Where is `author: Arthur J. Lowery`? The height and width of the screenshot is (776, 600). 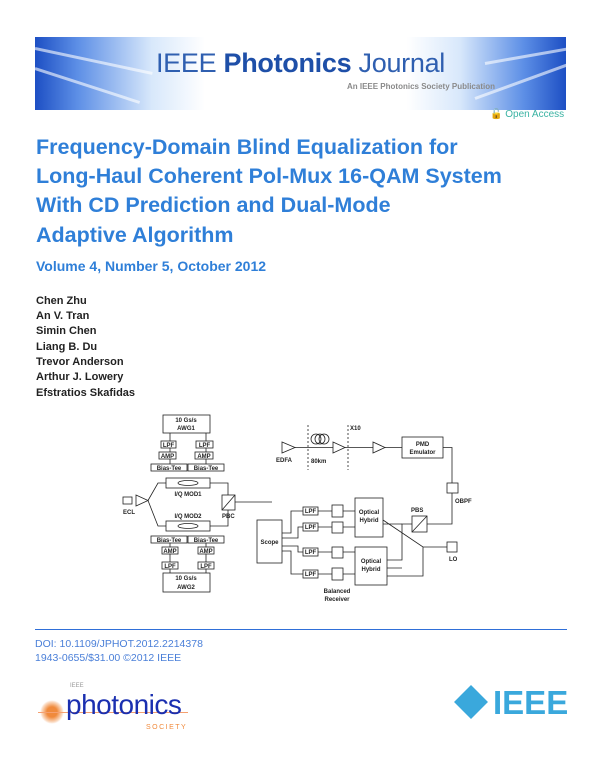
author: Arthur J. Lowery is located at coordinates (80, 377).